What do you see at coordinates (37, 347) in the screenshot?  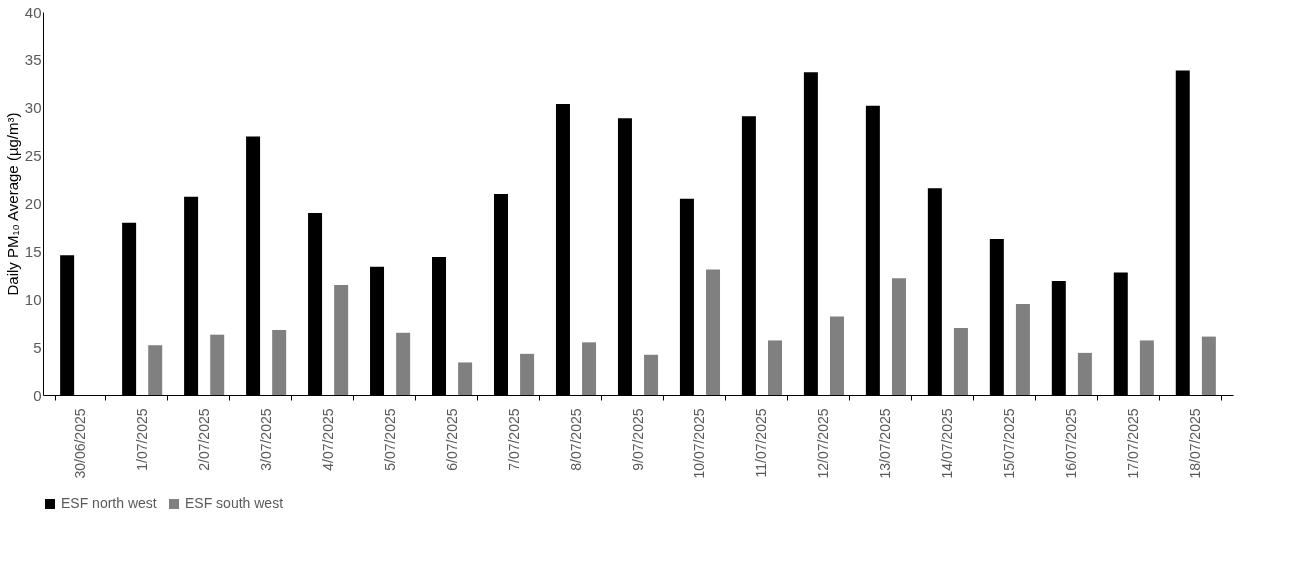 I see `y-tick-label: 5` at bounding box center [37, 347].